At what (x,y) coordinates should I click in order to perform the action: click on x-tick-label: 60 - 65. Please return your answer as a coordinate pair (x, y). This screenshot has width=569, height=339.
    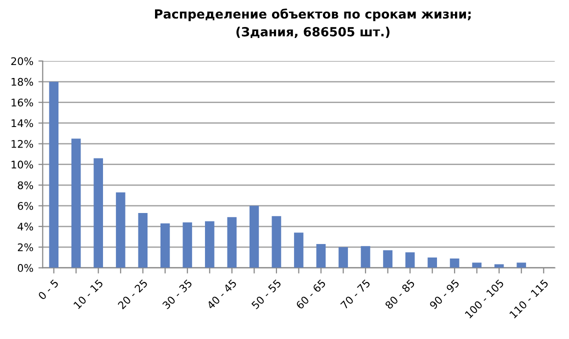
    Looking at the image, I should click on (311, 294).